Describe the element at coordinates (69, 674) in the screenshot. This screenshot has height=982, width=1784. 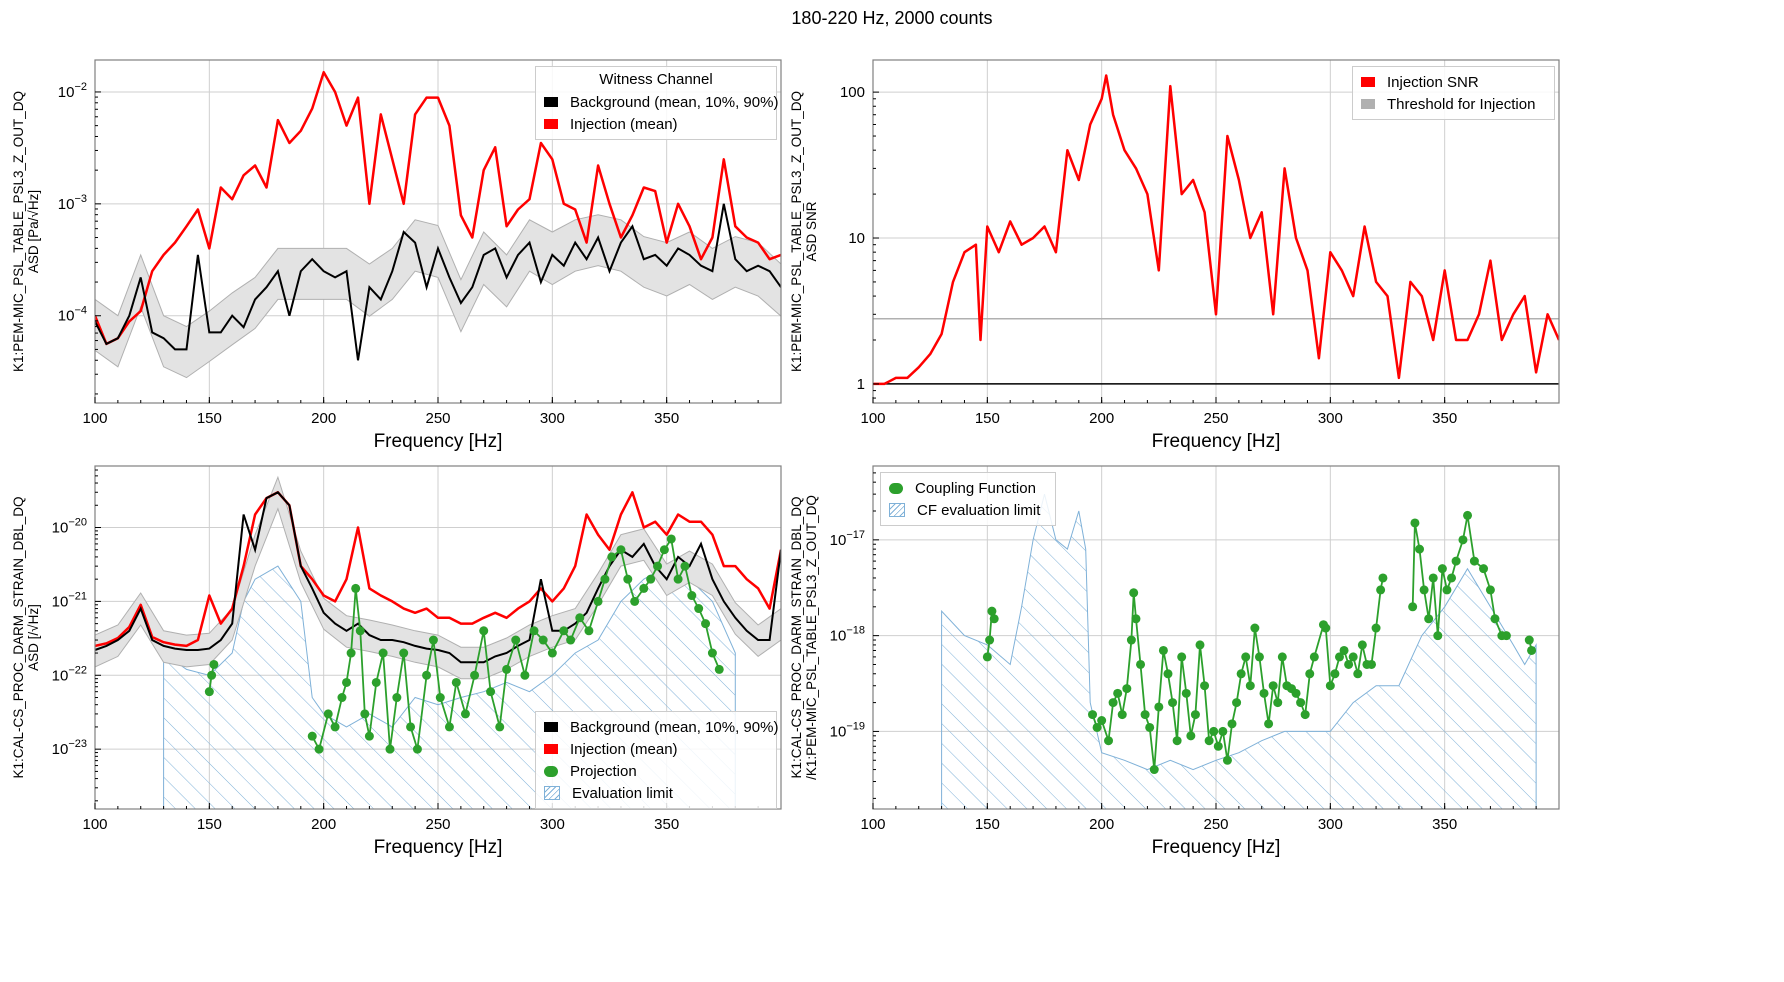
I see `y-tick-label: 10⁻²²` at that location.